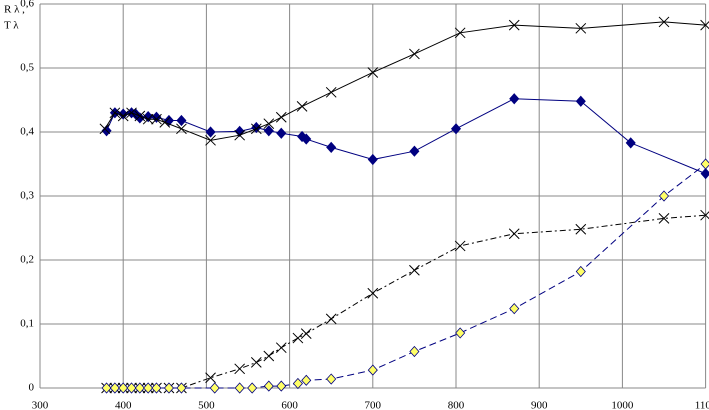  Describe the element at coordinates (27, 324) in the screenshot. I see `y-tick-label: 0,1` at that location.